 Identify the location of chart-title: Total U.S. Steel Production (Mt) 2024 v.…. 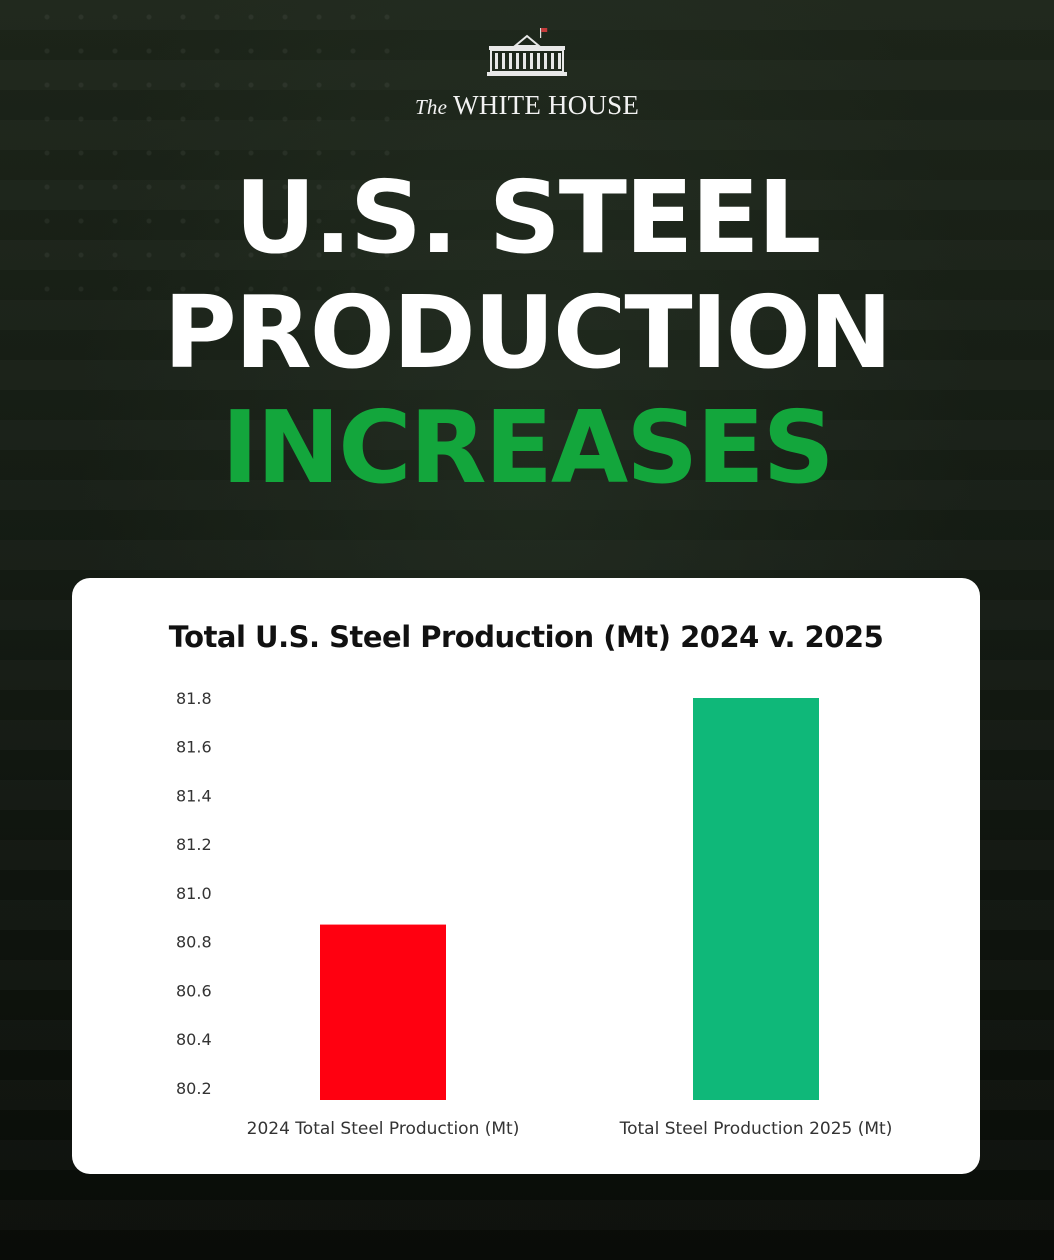
(526, 637).